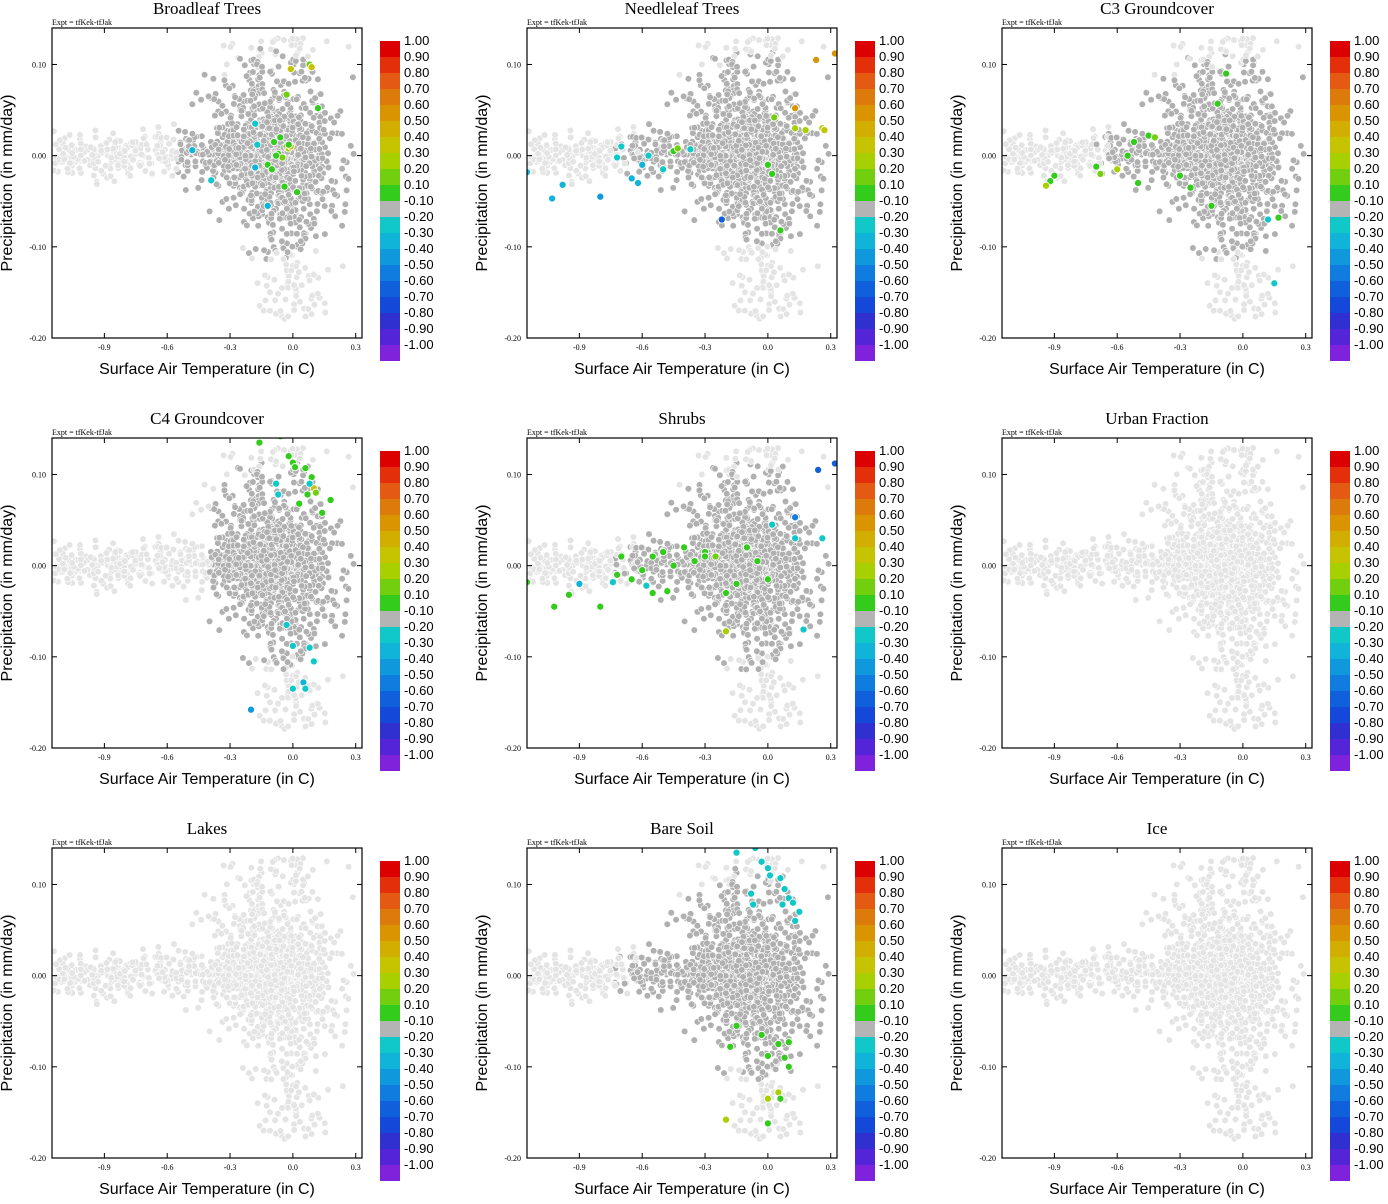  Describe the element at coordinates (1369, 216) in the screenshot. I see `colorbar-label: -0.20` at that location.